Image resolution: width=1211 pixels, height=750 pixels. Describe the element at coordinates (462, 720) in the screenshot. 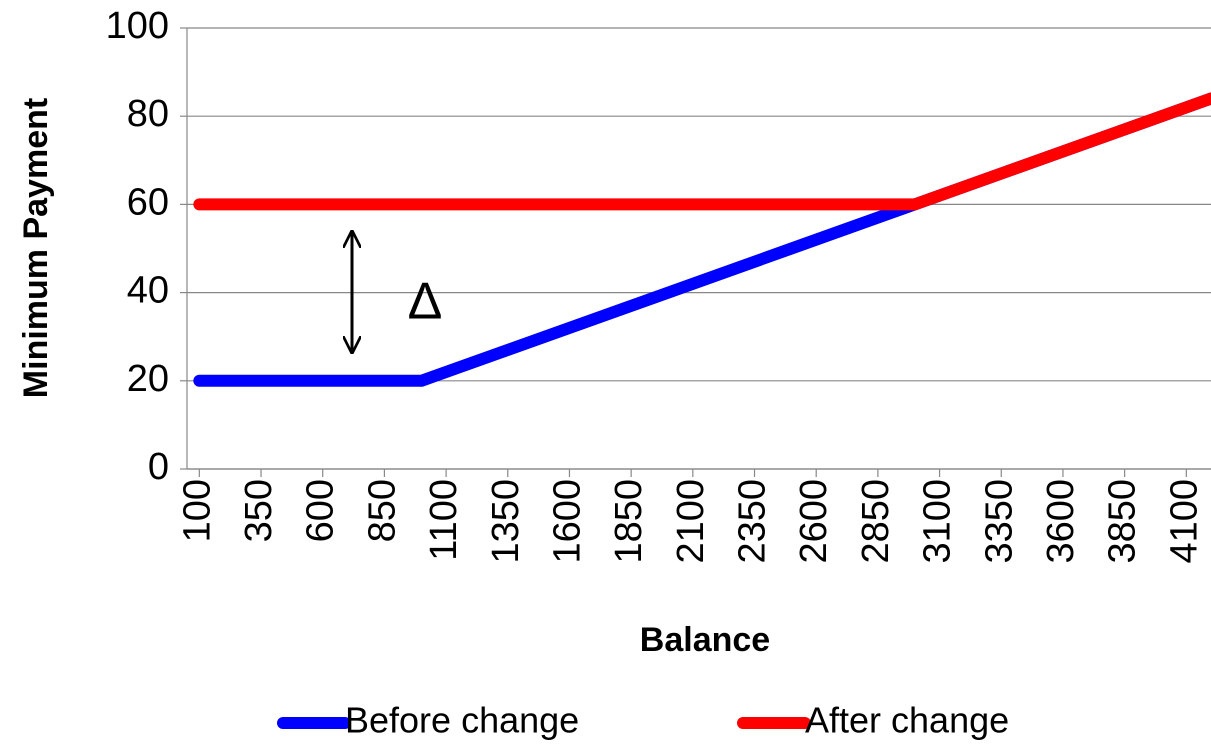

I see `legend-label: Before change` at that location.